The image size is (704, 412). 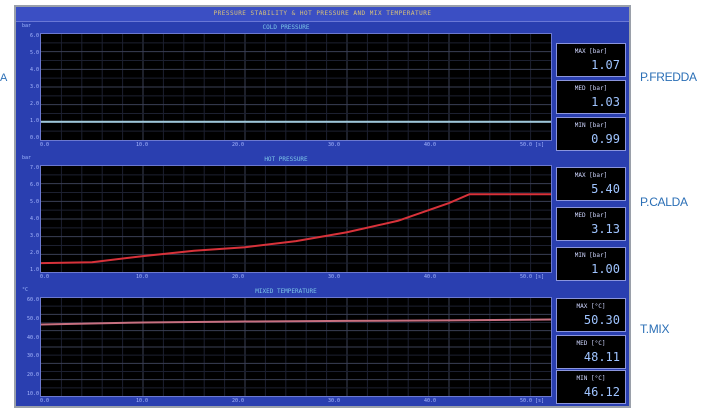 I want to click on y-tick-label: 7.0, so click(x=29, y=168).